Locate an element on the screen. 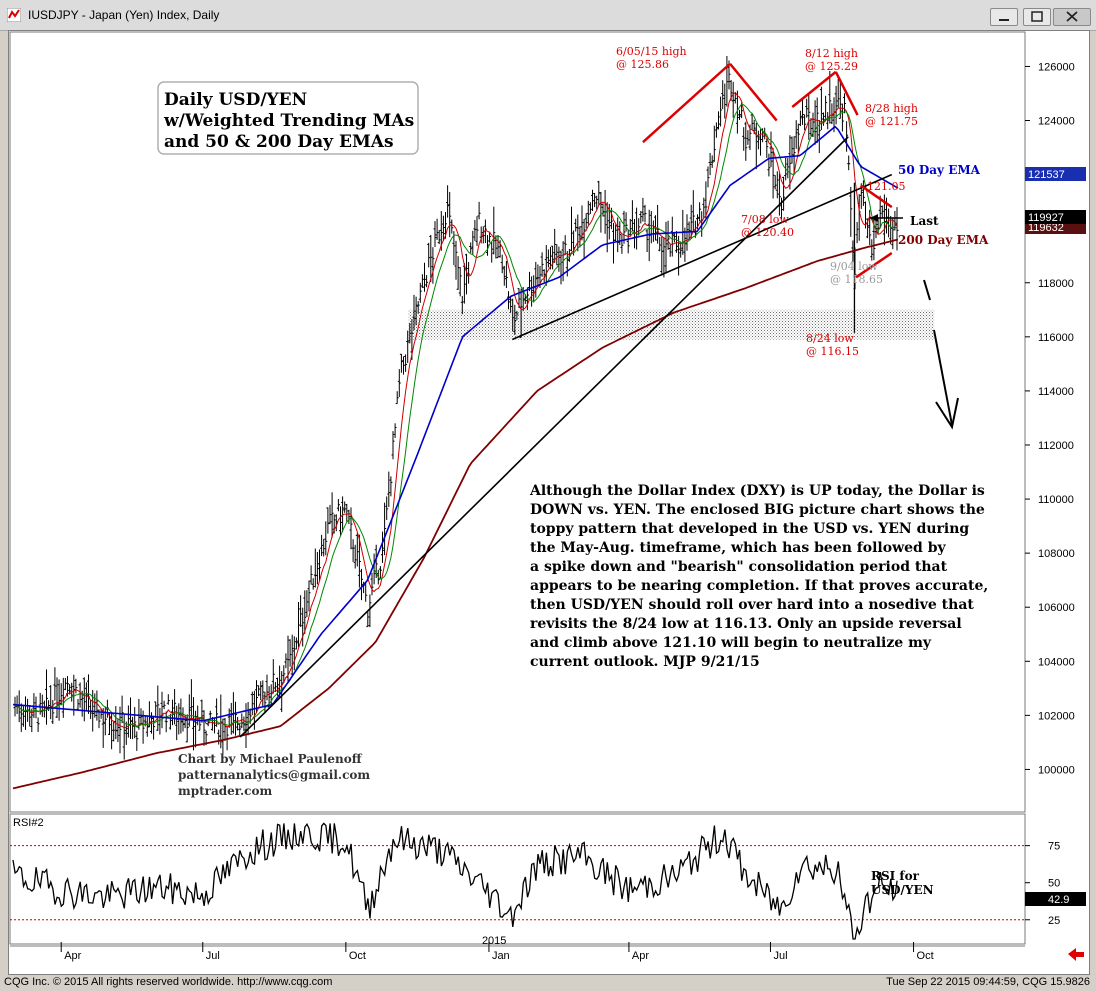  down-arrow-icon is located at coordinates (947, 413).